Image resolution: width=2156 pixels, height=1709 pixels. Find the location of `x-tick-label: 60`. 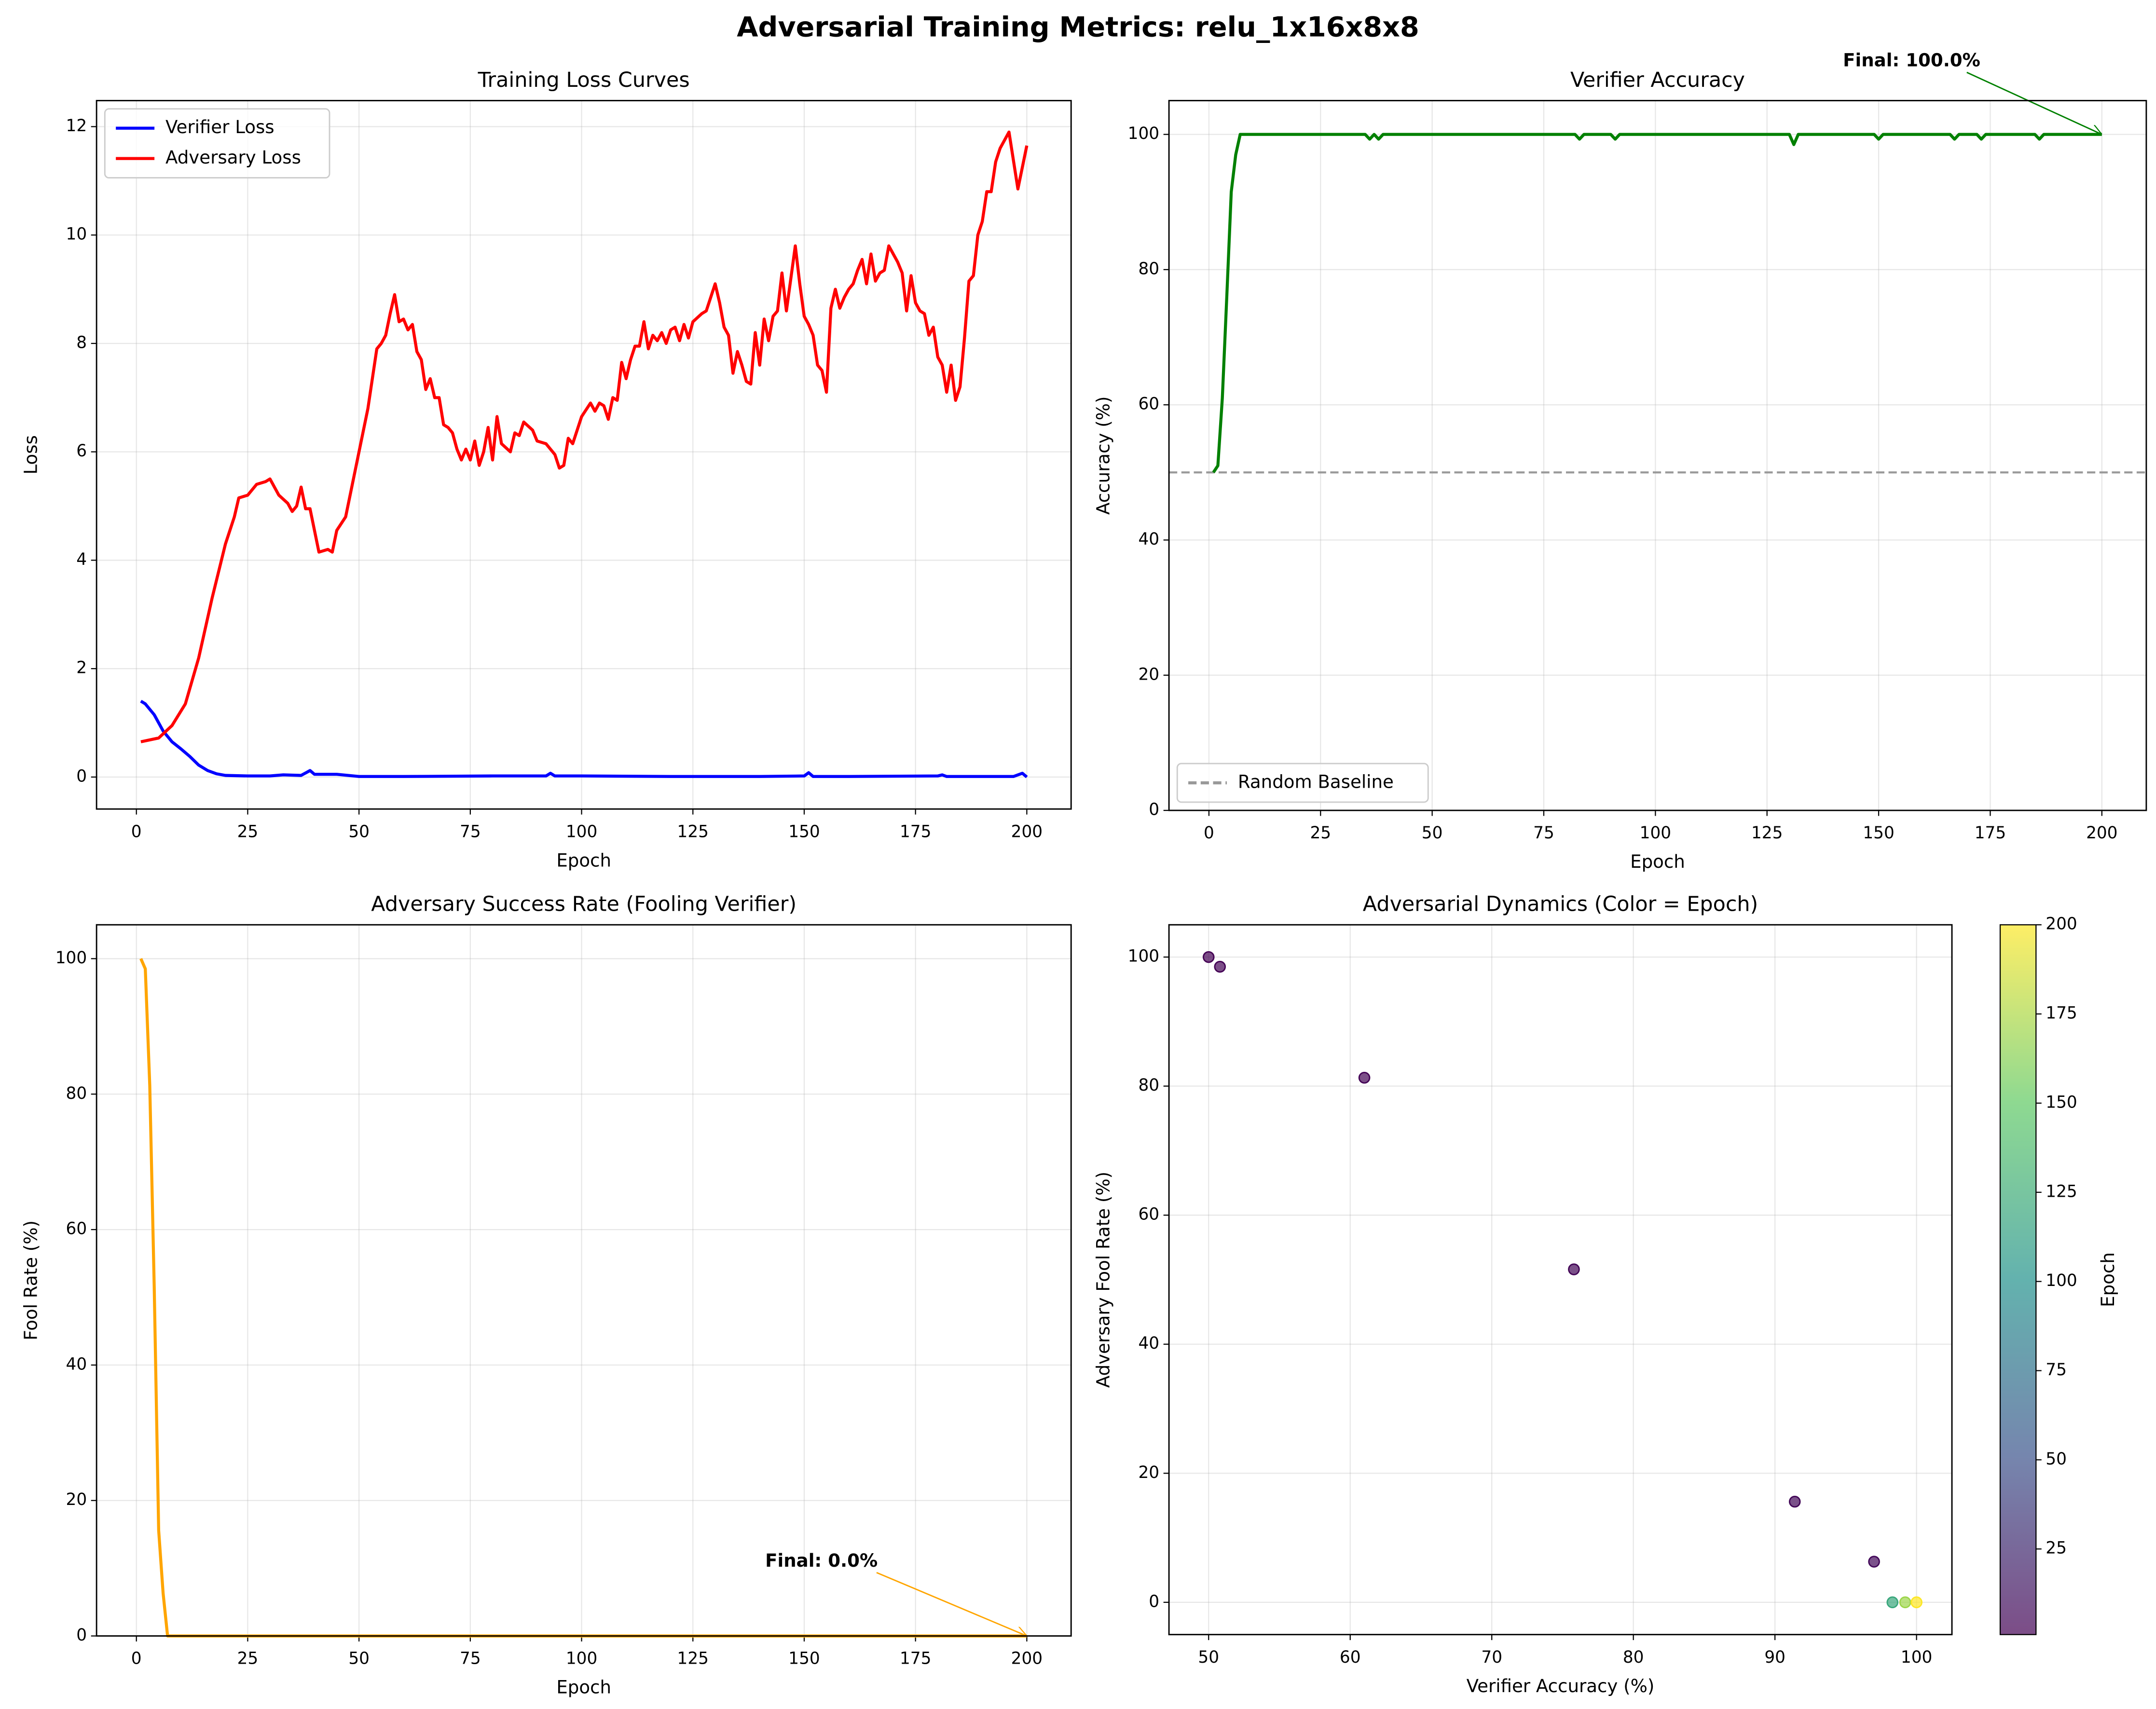

x-tick-label: 60 is located at coordinates (1350, 1657).